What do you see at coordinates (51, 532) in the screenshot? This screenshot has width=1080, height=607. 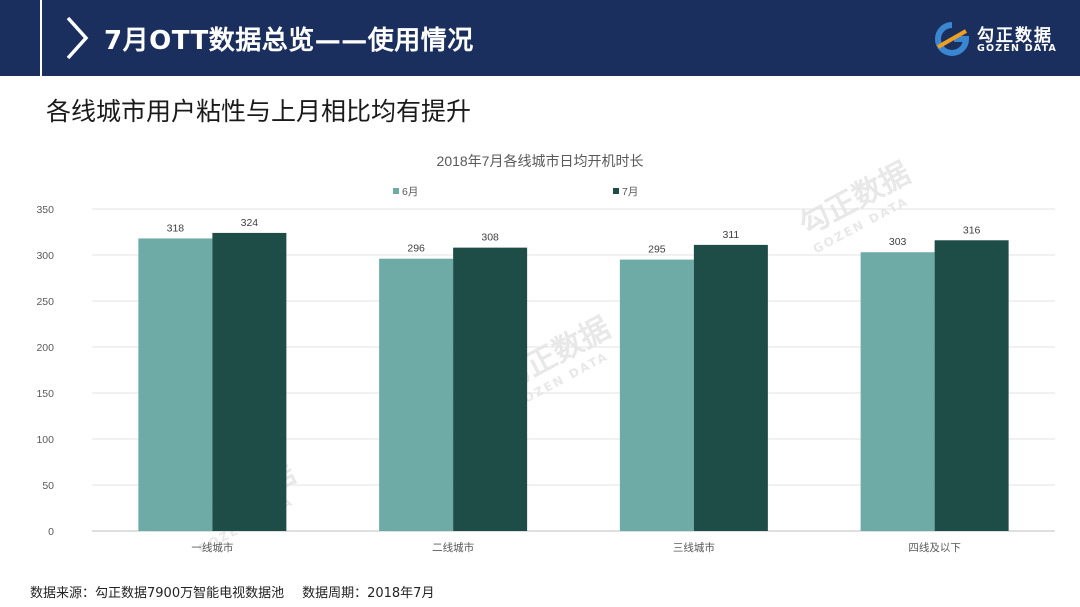 I see `y-tick-label: 0` at bounding box center [51, 532].